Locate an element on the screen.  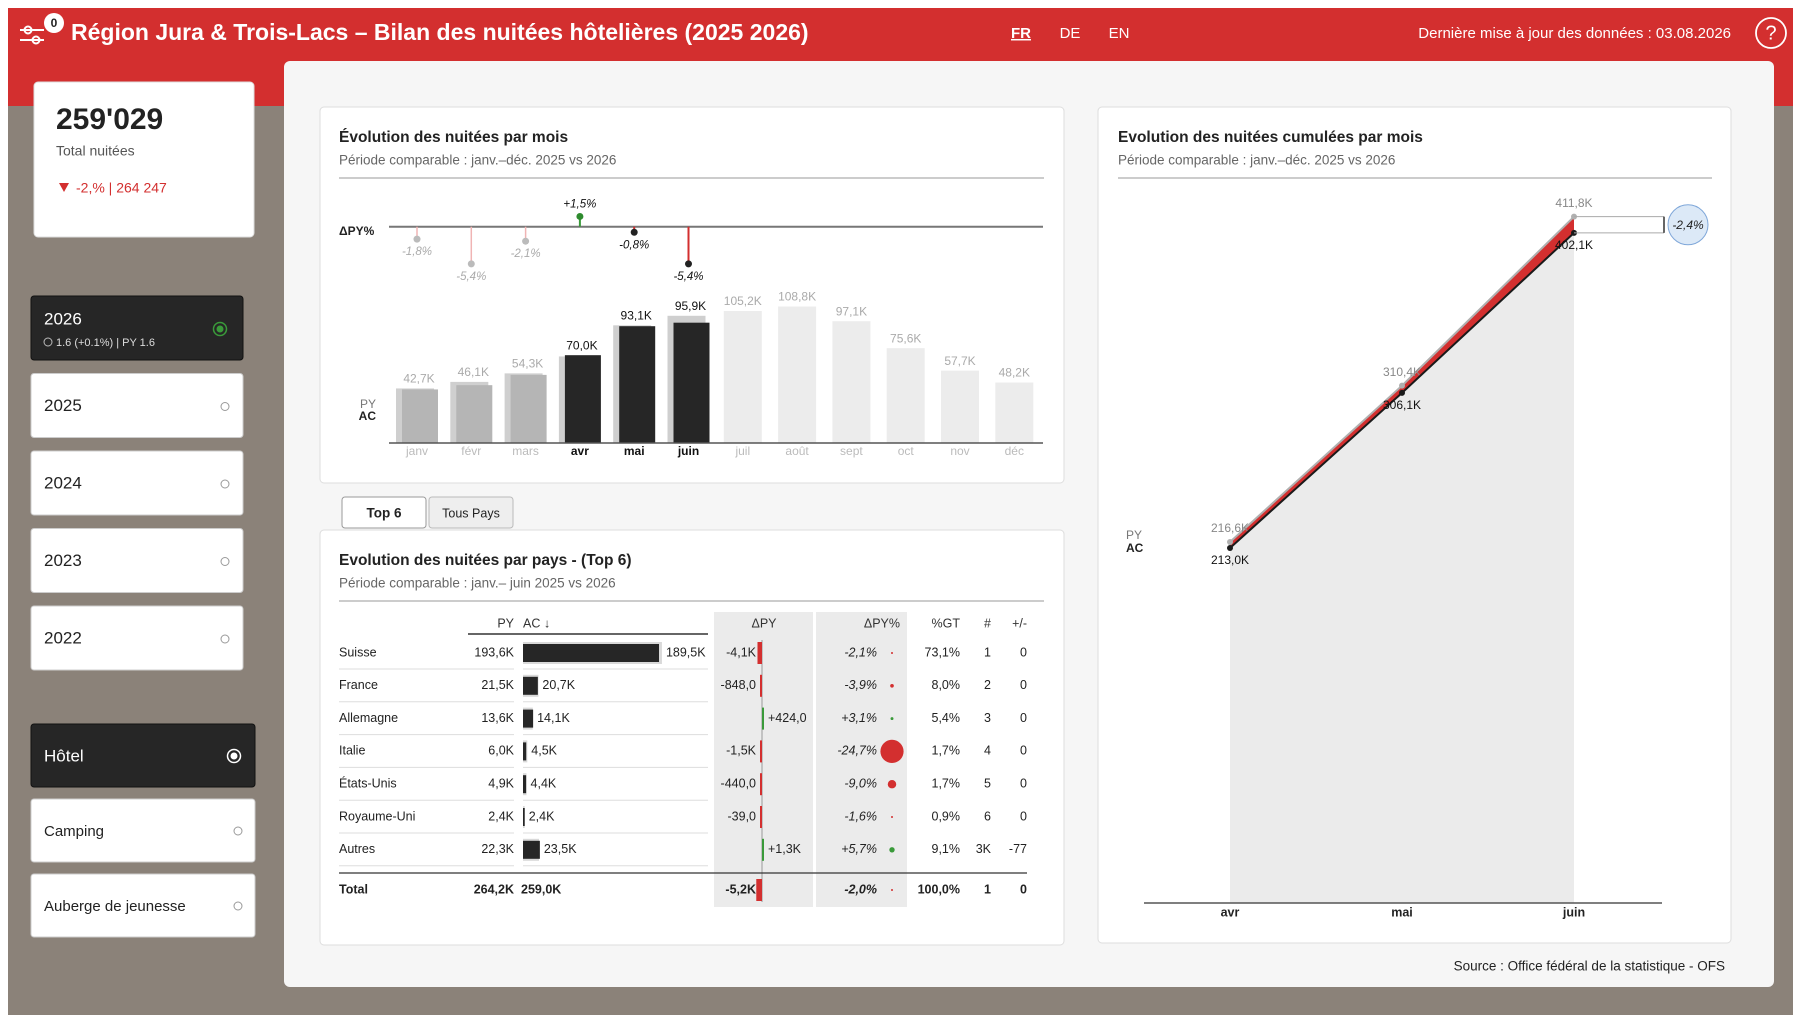
country-name: Allemagne is located at coordinates (368, 718).